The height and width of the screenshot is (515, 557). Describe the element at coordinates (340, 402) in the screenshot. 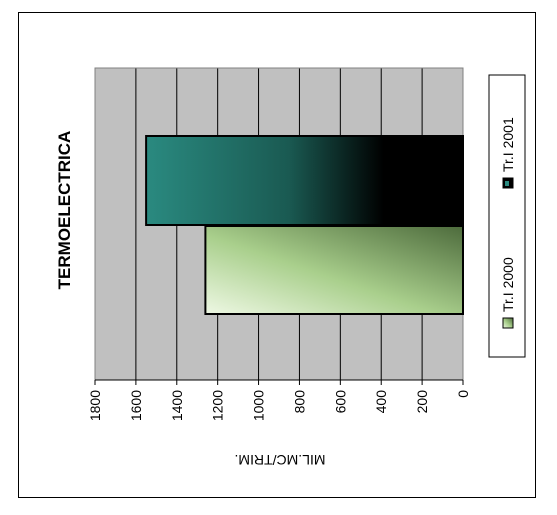

I see `tick-label-600: 600` at that location.